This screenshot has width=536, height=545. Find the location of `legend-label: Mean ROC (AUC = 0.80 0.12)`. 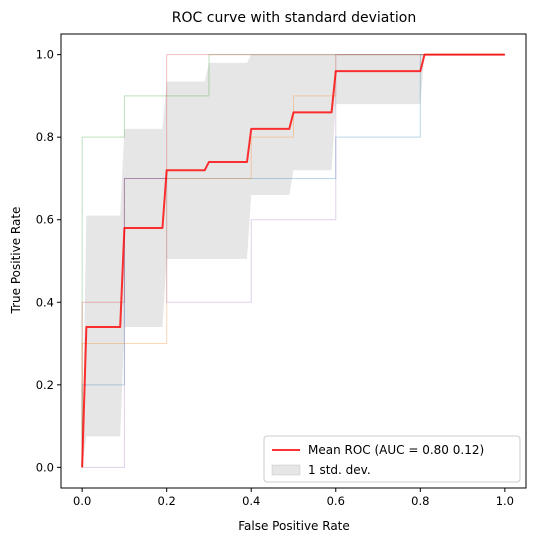

legend-label: Mean ROC (AUC = 0.80 0.12) is located at coordinates (396, 450).